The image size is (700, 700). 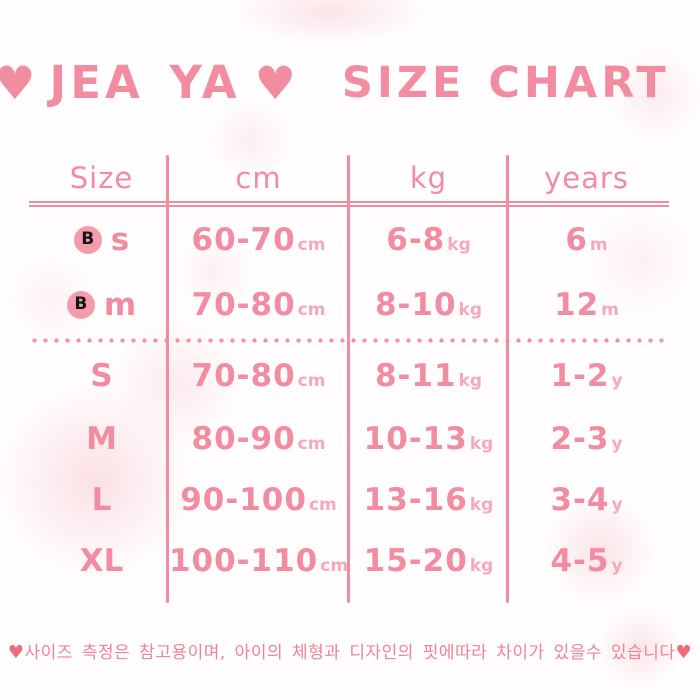 I want to click on table-row-s: S 70-80 cm 8-11 kg 1-2 y, so click(x=350, y=376).